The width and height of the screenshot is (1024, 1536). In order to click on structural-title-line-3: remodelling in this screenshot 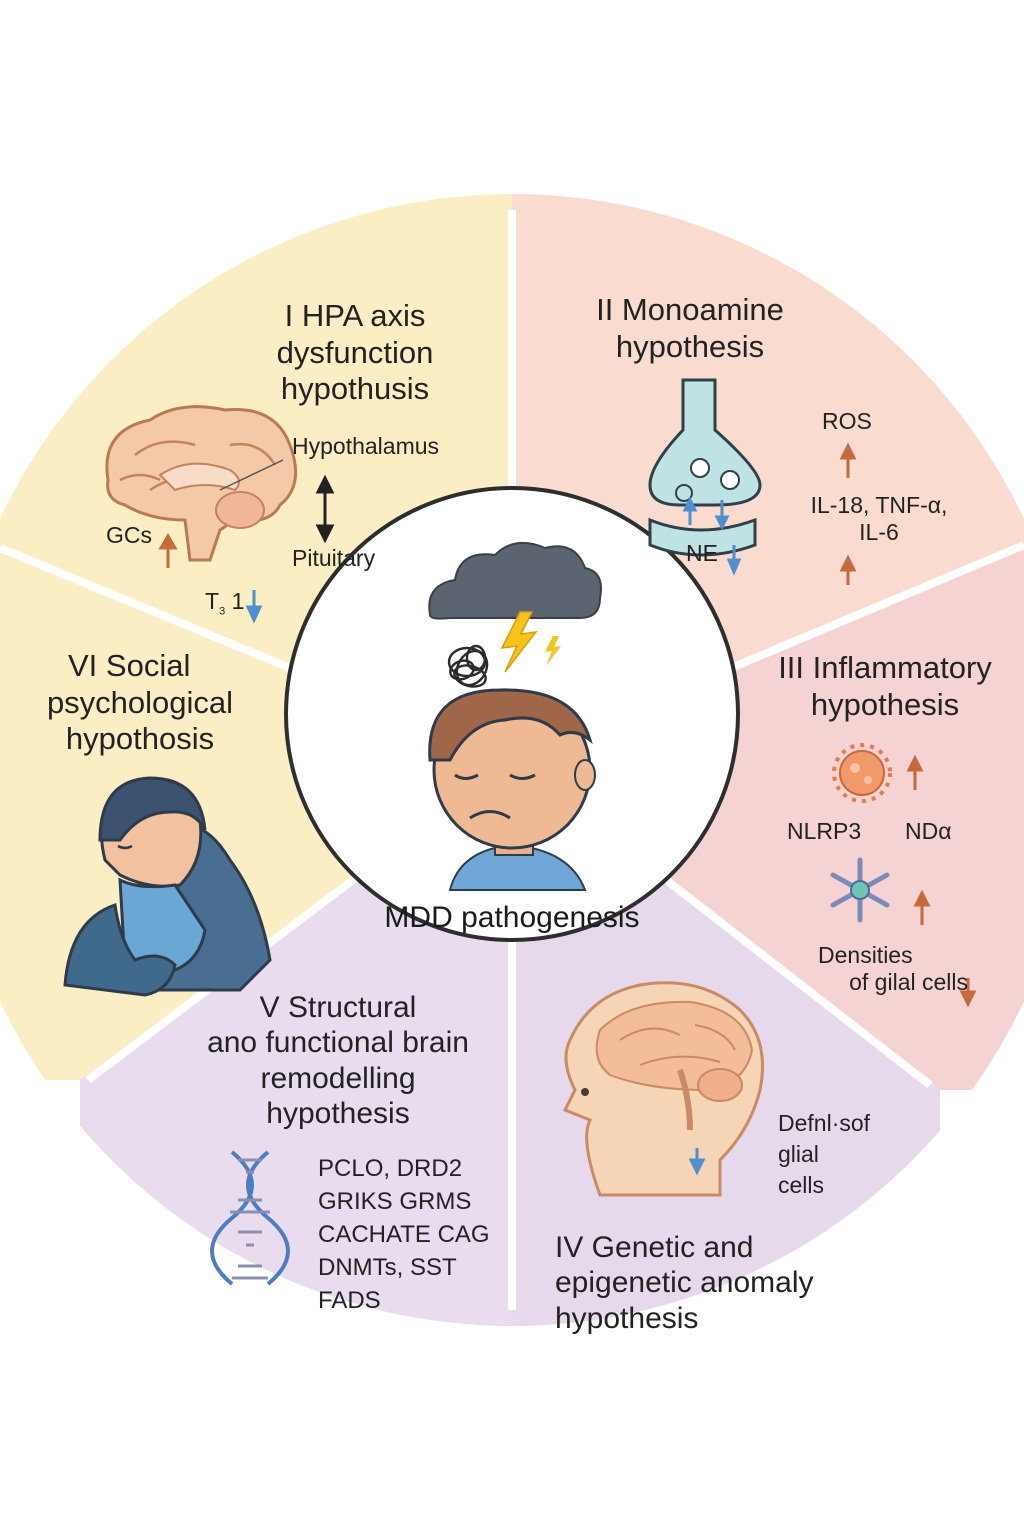, I will do `click(338, 1078)`.